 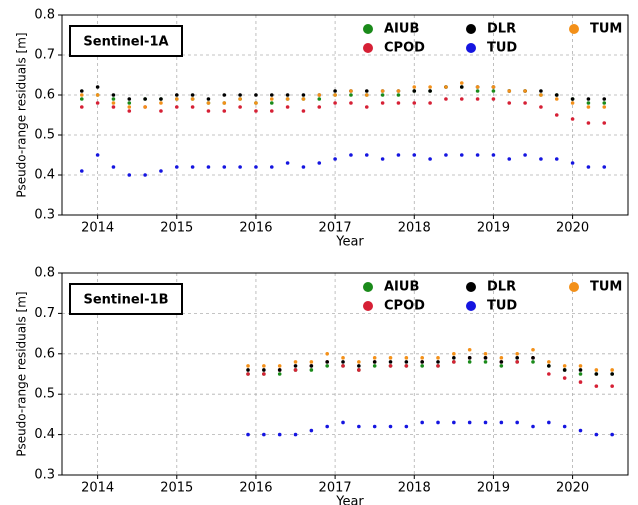 What do you see at coordinates (255, 228) in the screenshot?
I see `x-tick-label: 2016` at bounding box center [255, 228].